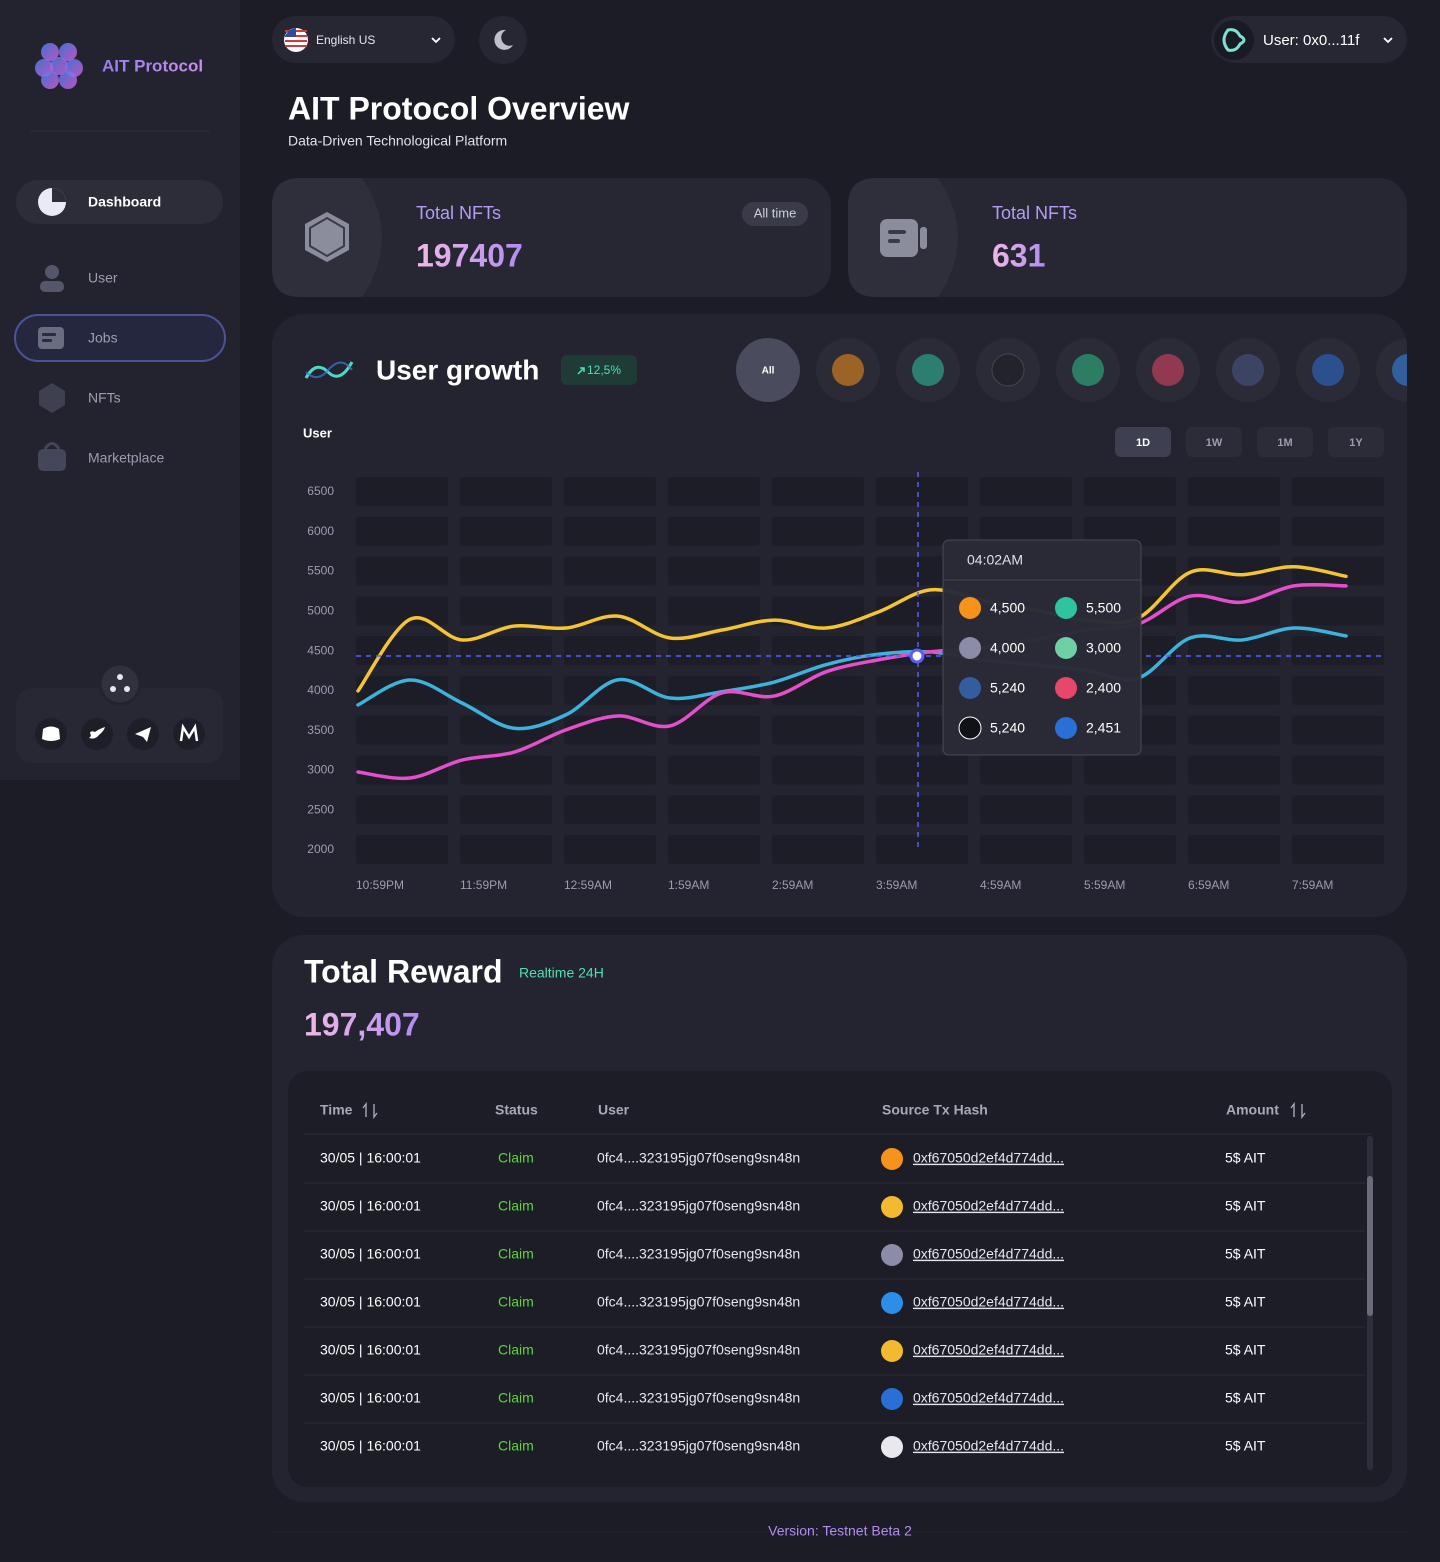 Image resolution: width=1440 pixels, height=1562 pixels. What do you see at coordinates (1214, 442) in the screenshot?
I see `period-button: 1W` at bounding box center [1214, 442].